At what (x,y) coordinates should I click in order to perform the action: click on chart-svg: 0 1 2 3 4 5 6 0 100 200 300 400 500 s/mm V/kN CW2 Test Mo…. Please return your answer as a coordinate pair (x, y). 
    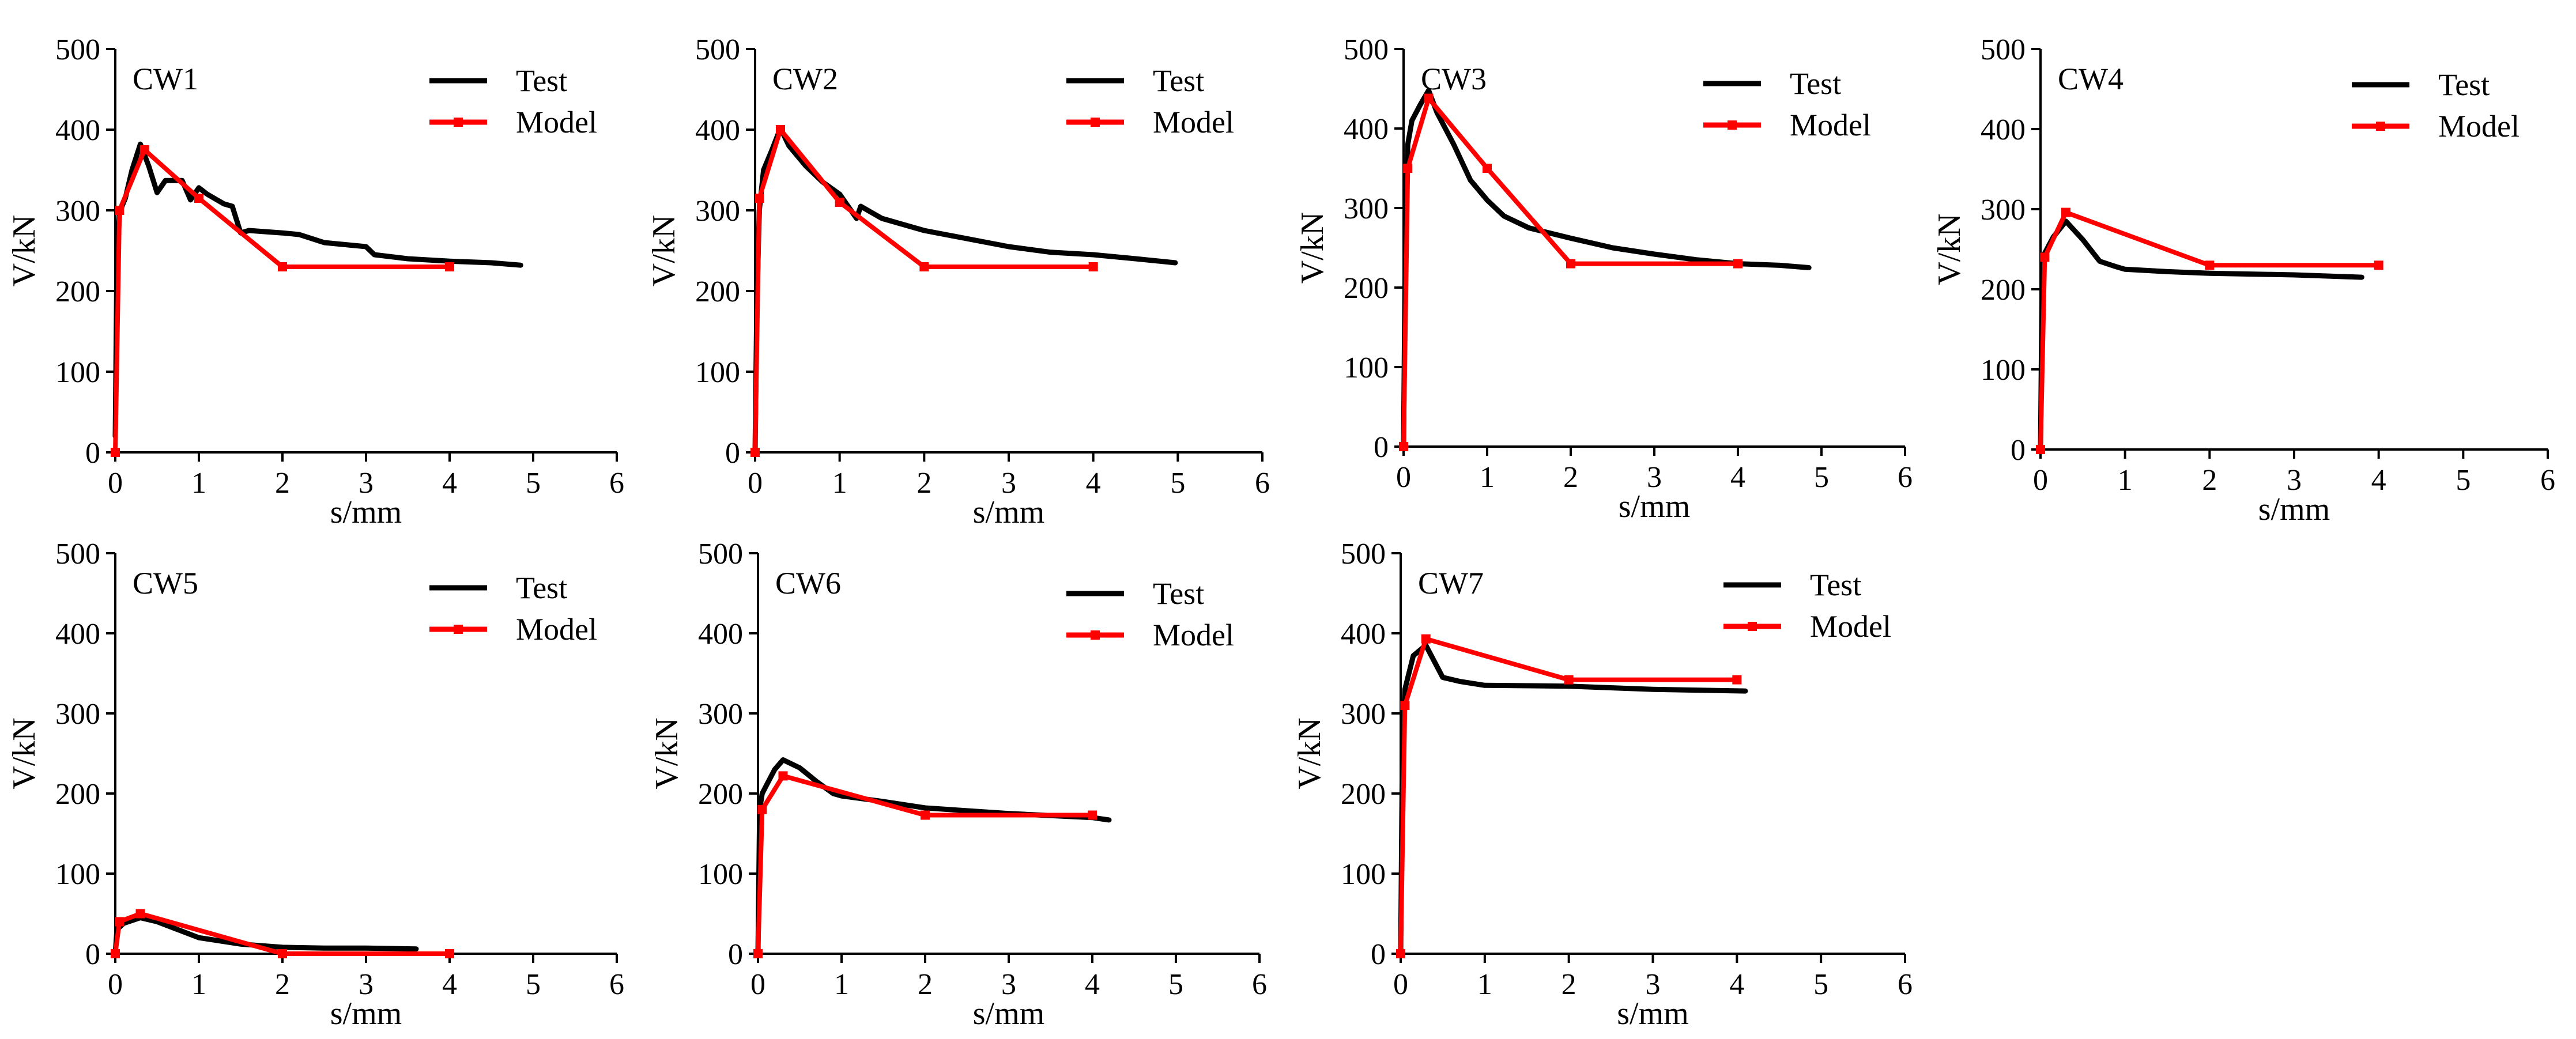
    Looking at the image, I should click on (958, 281).